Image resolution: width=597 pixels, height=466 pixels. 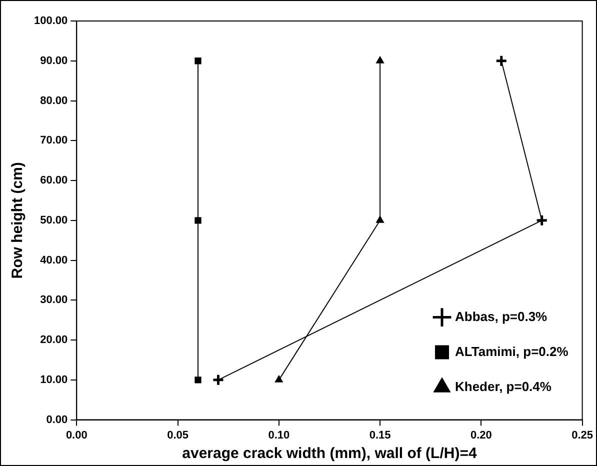 I want to click on y-tick-label: 90.00, so click(x=54, y=60).